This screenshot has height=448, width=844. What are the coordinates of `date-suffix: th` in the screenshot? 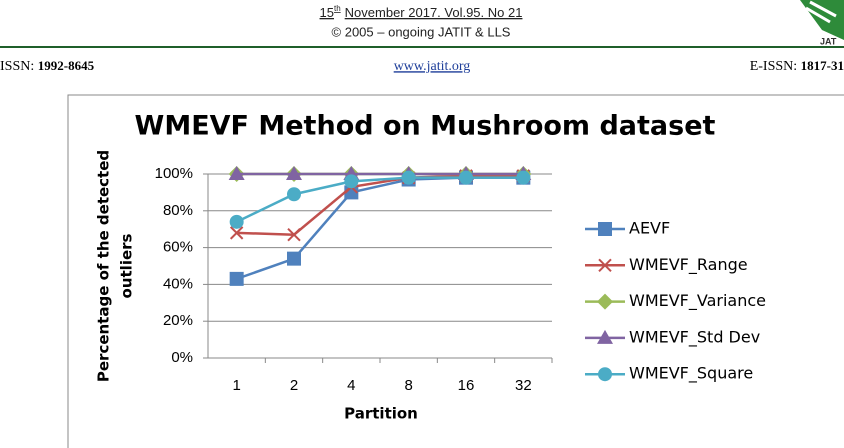 It's located at (337, 8).